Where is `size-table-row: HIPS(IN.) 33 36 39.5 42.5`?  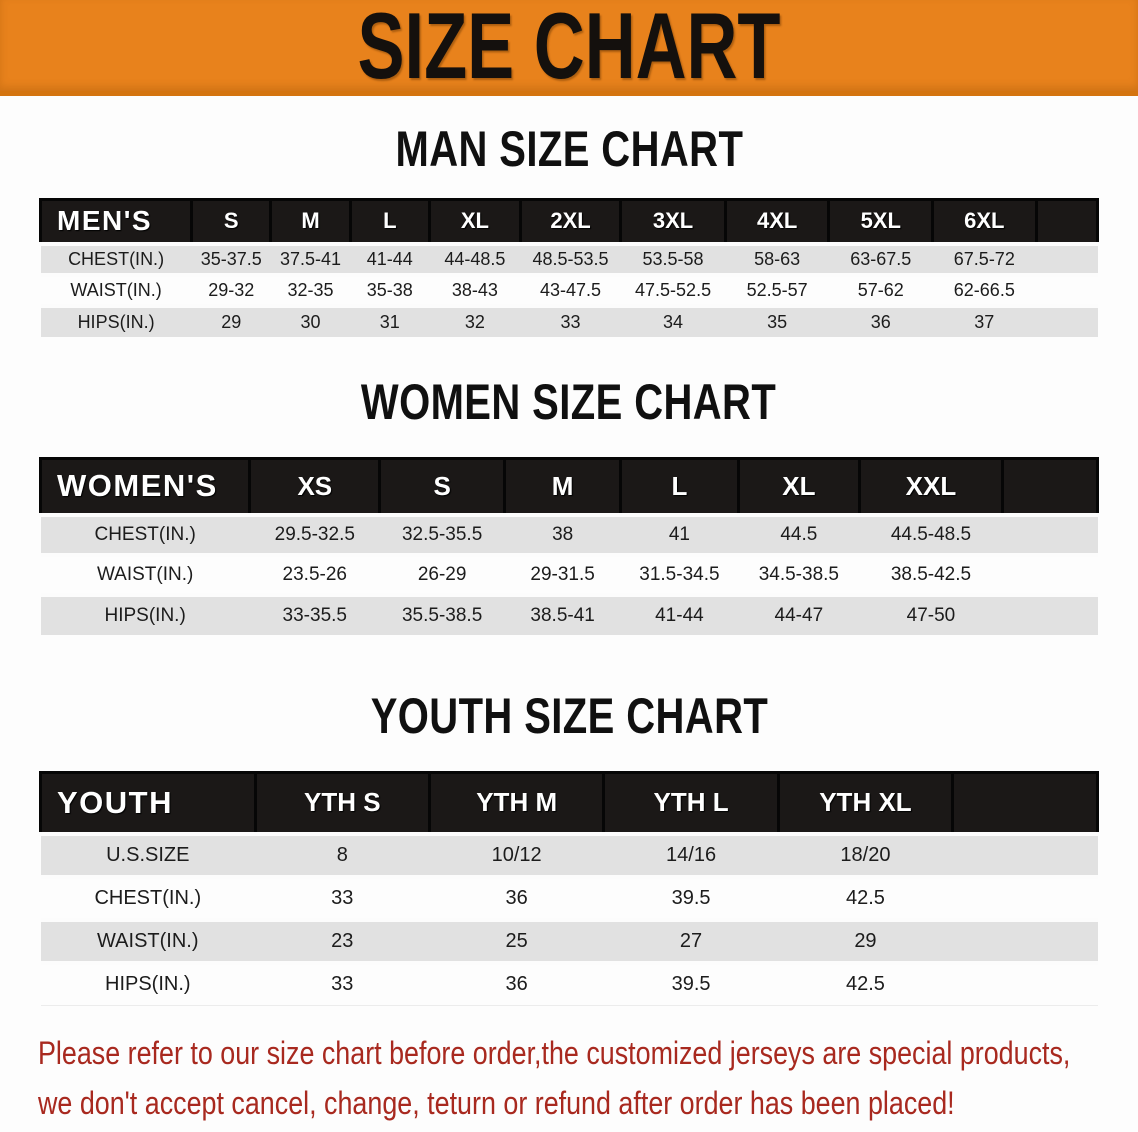 size-table-row: HIPS(IN.) 33 36 39.5 42.5 is located at coordinates (569, 983).